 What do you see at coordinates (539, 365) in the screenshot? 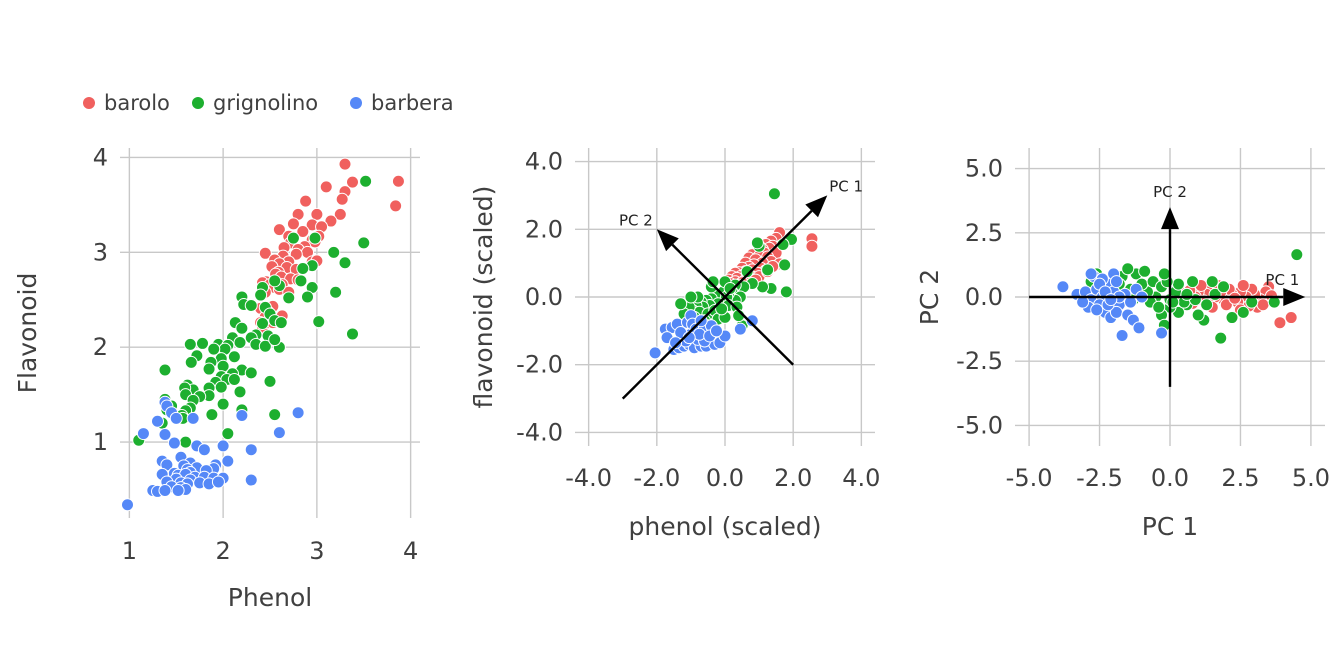
I see `y-tick-label: -2.0` at bounding box center [539, 365].